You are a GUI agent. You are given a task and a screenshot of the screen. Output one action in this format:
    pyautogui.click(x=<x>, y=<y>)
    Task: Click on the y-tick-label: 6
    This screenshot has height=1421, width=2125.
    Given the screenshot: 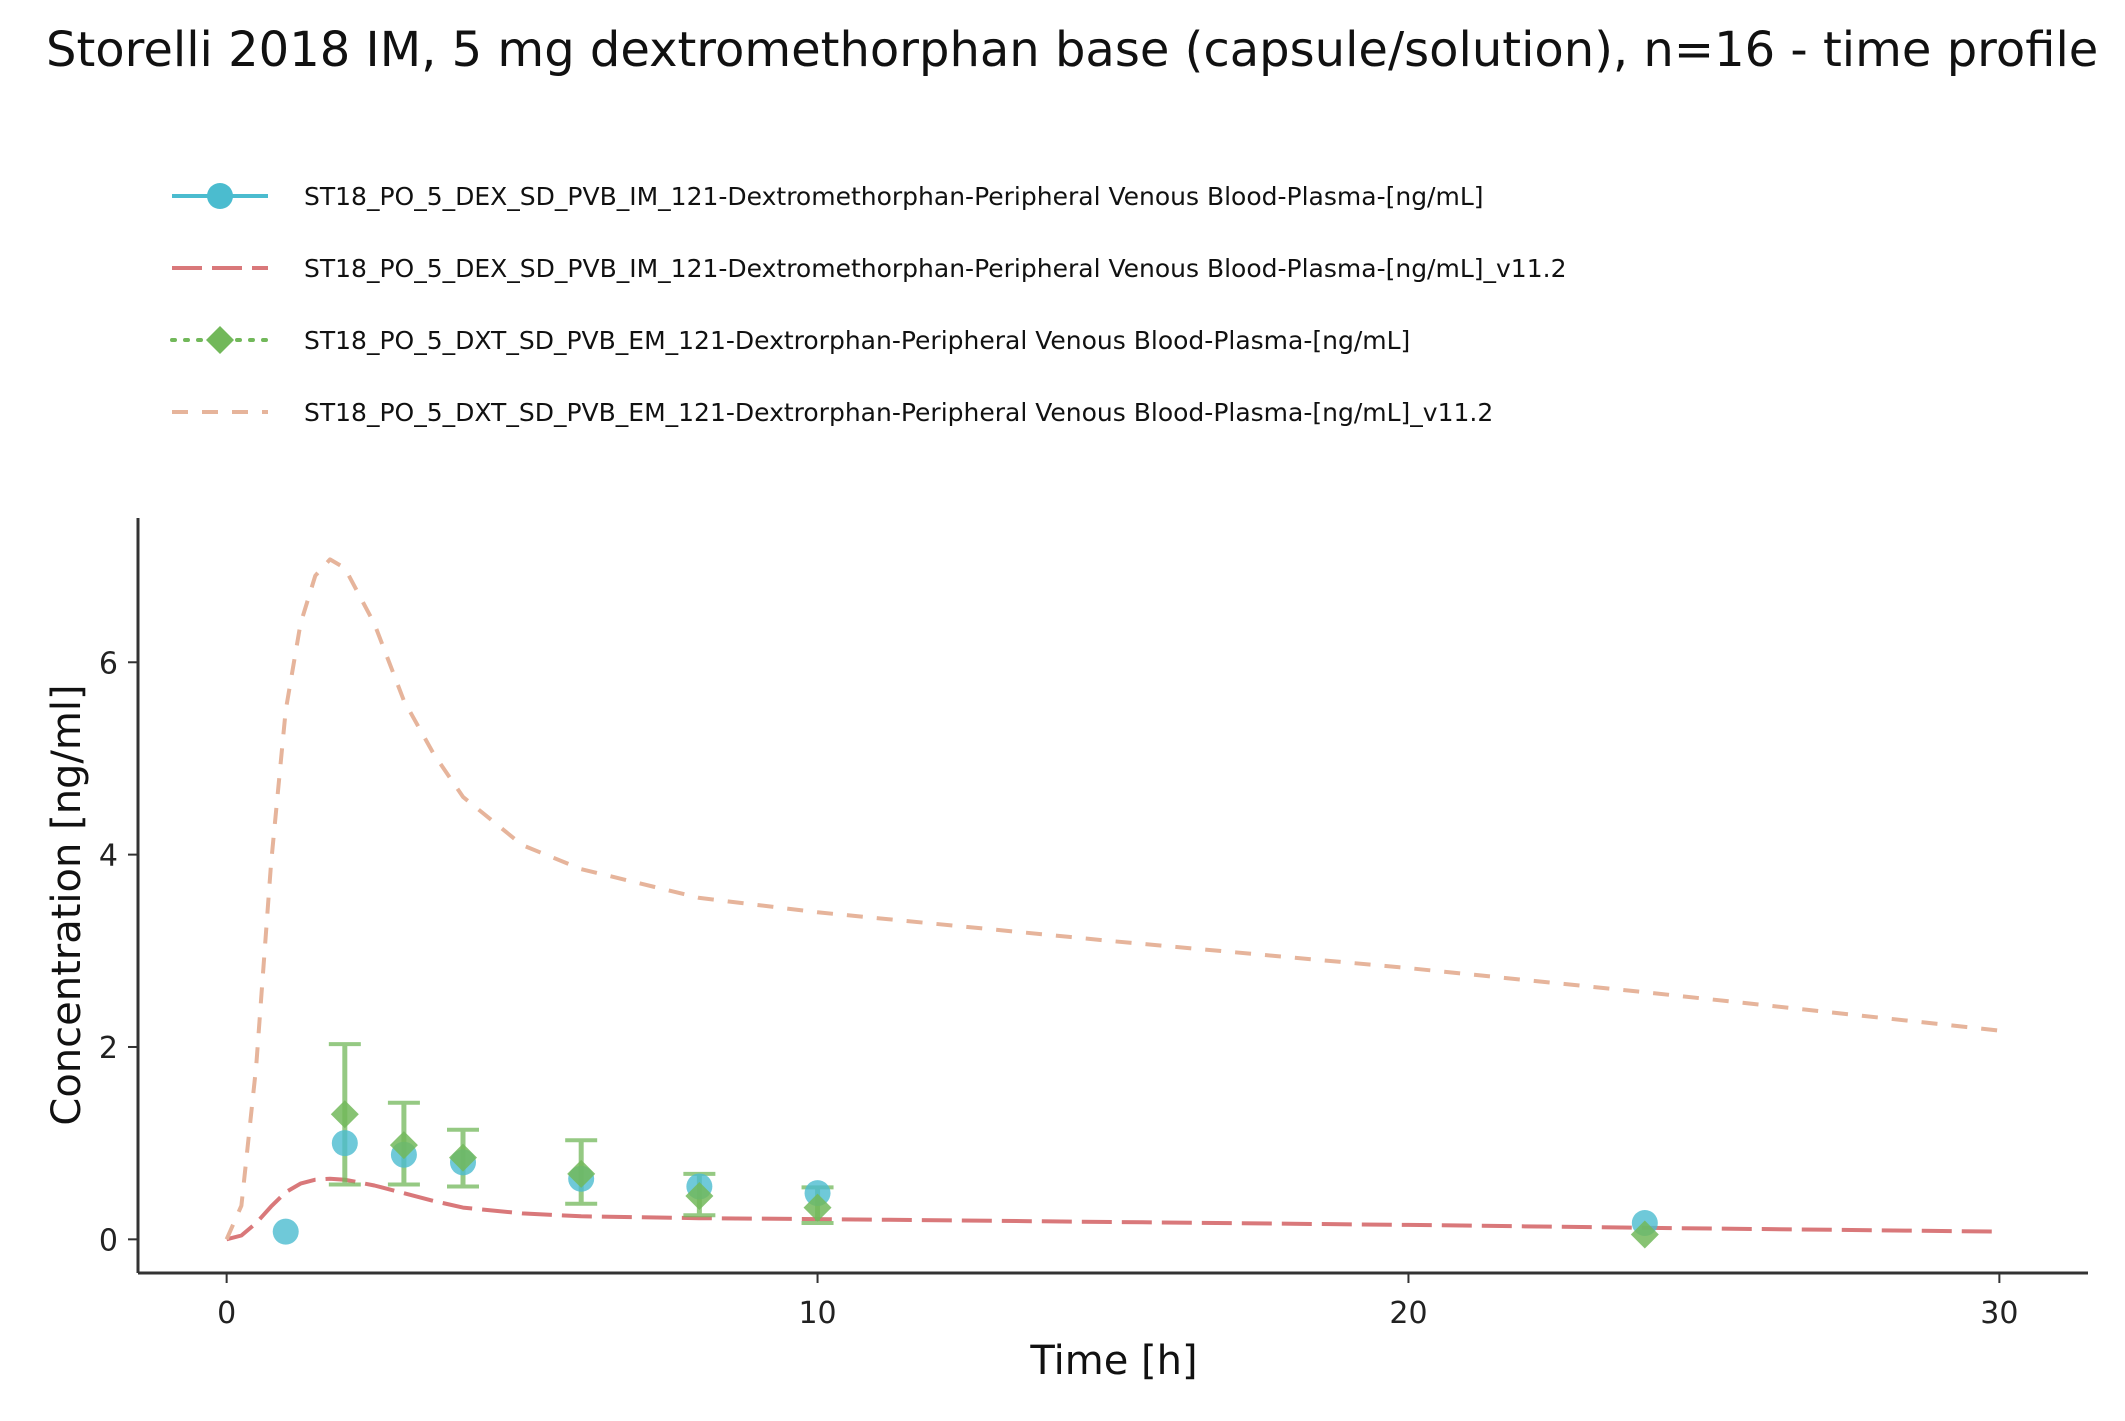 What is the action you would take?
    pyautogui.click(x=108, y=663)
    